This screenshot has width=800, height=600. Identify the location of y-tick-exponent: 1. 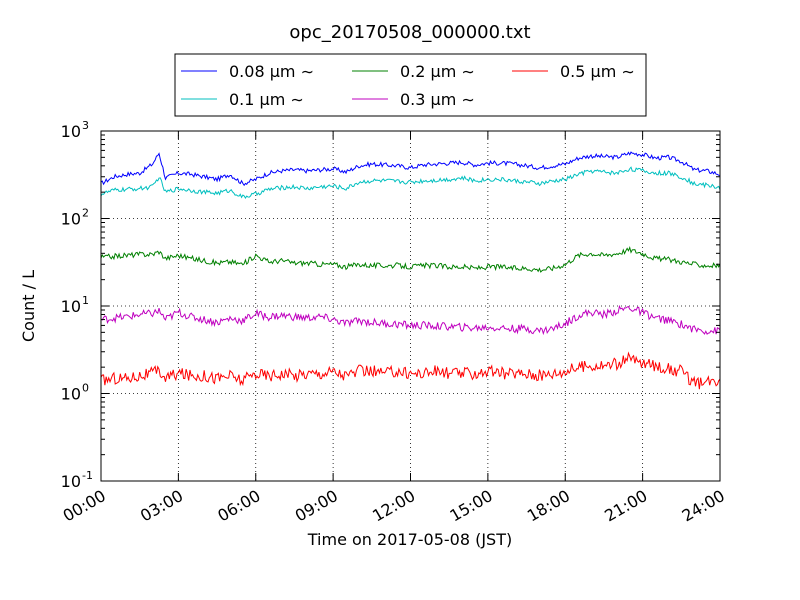
(85, 300).